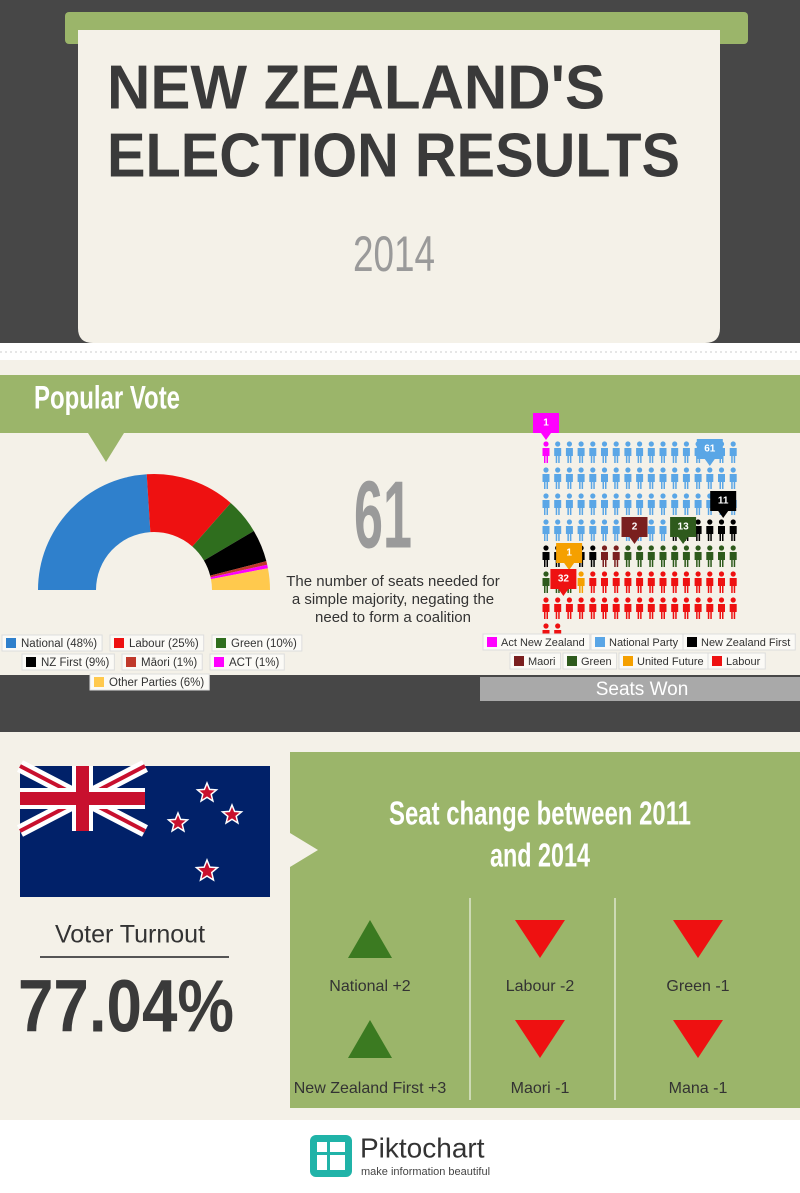 The image size is (800, 1193). I want to click on legend-item: United Future, so click(664, 661).